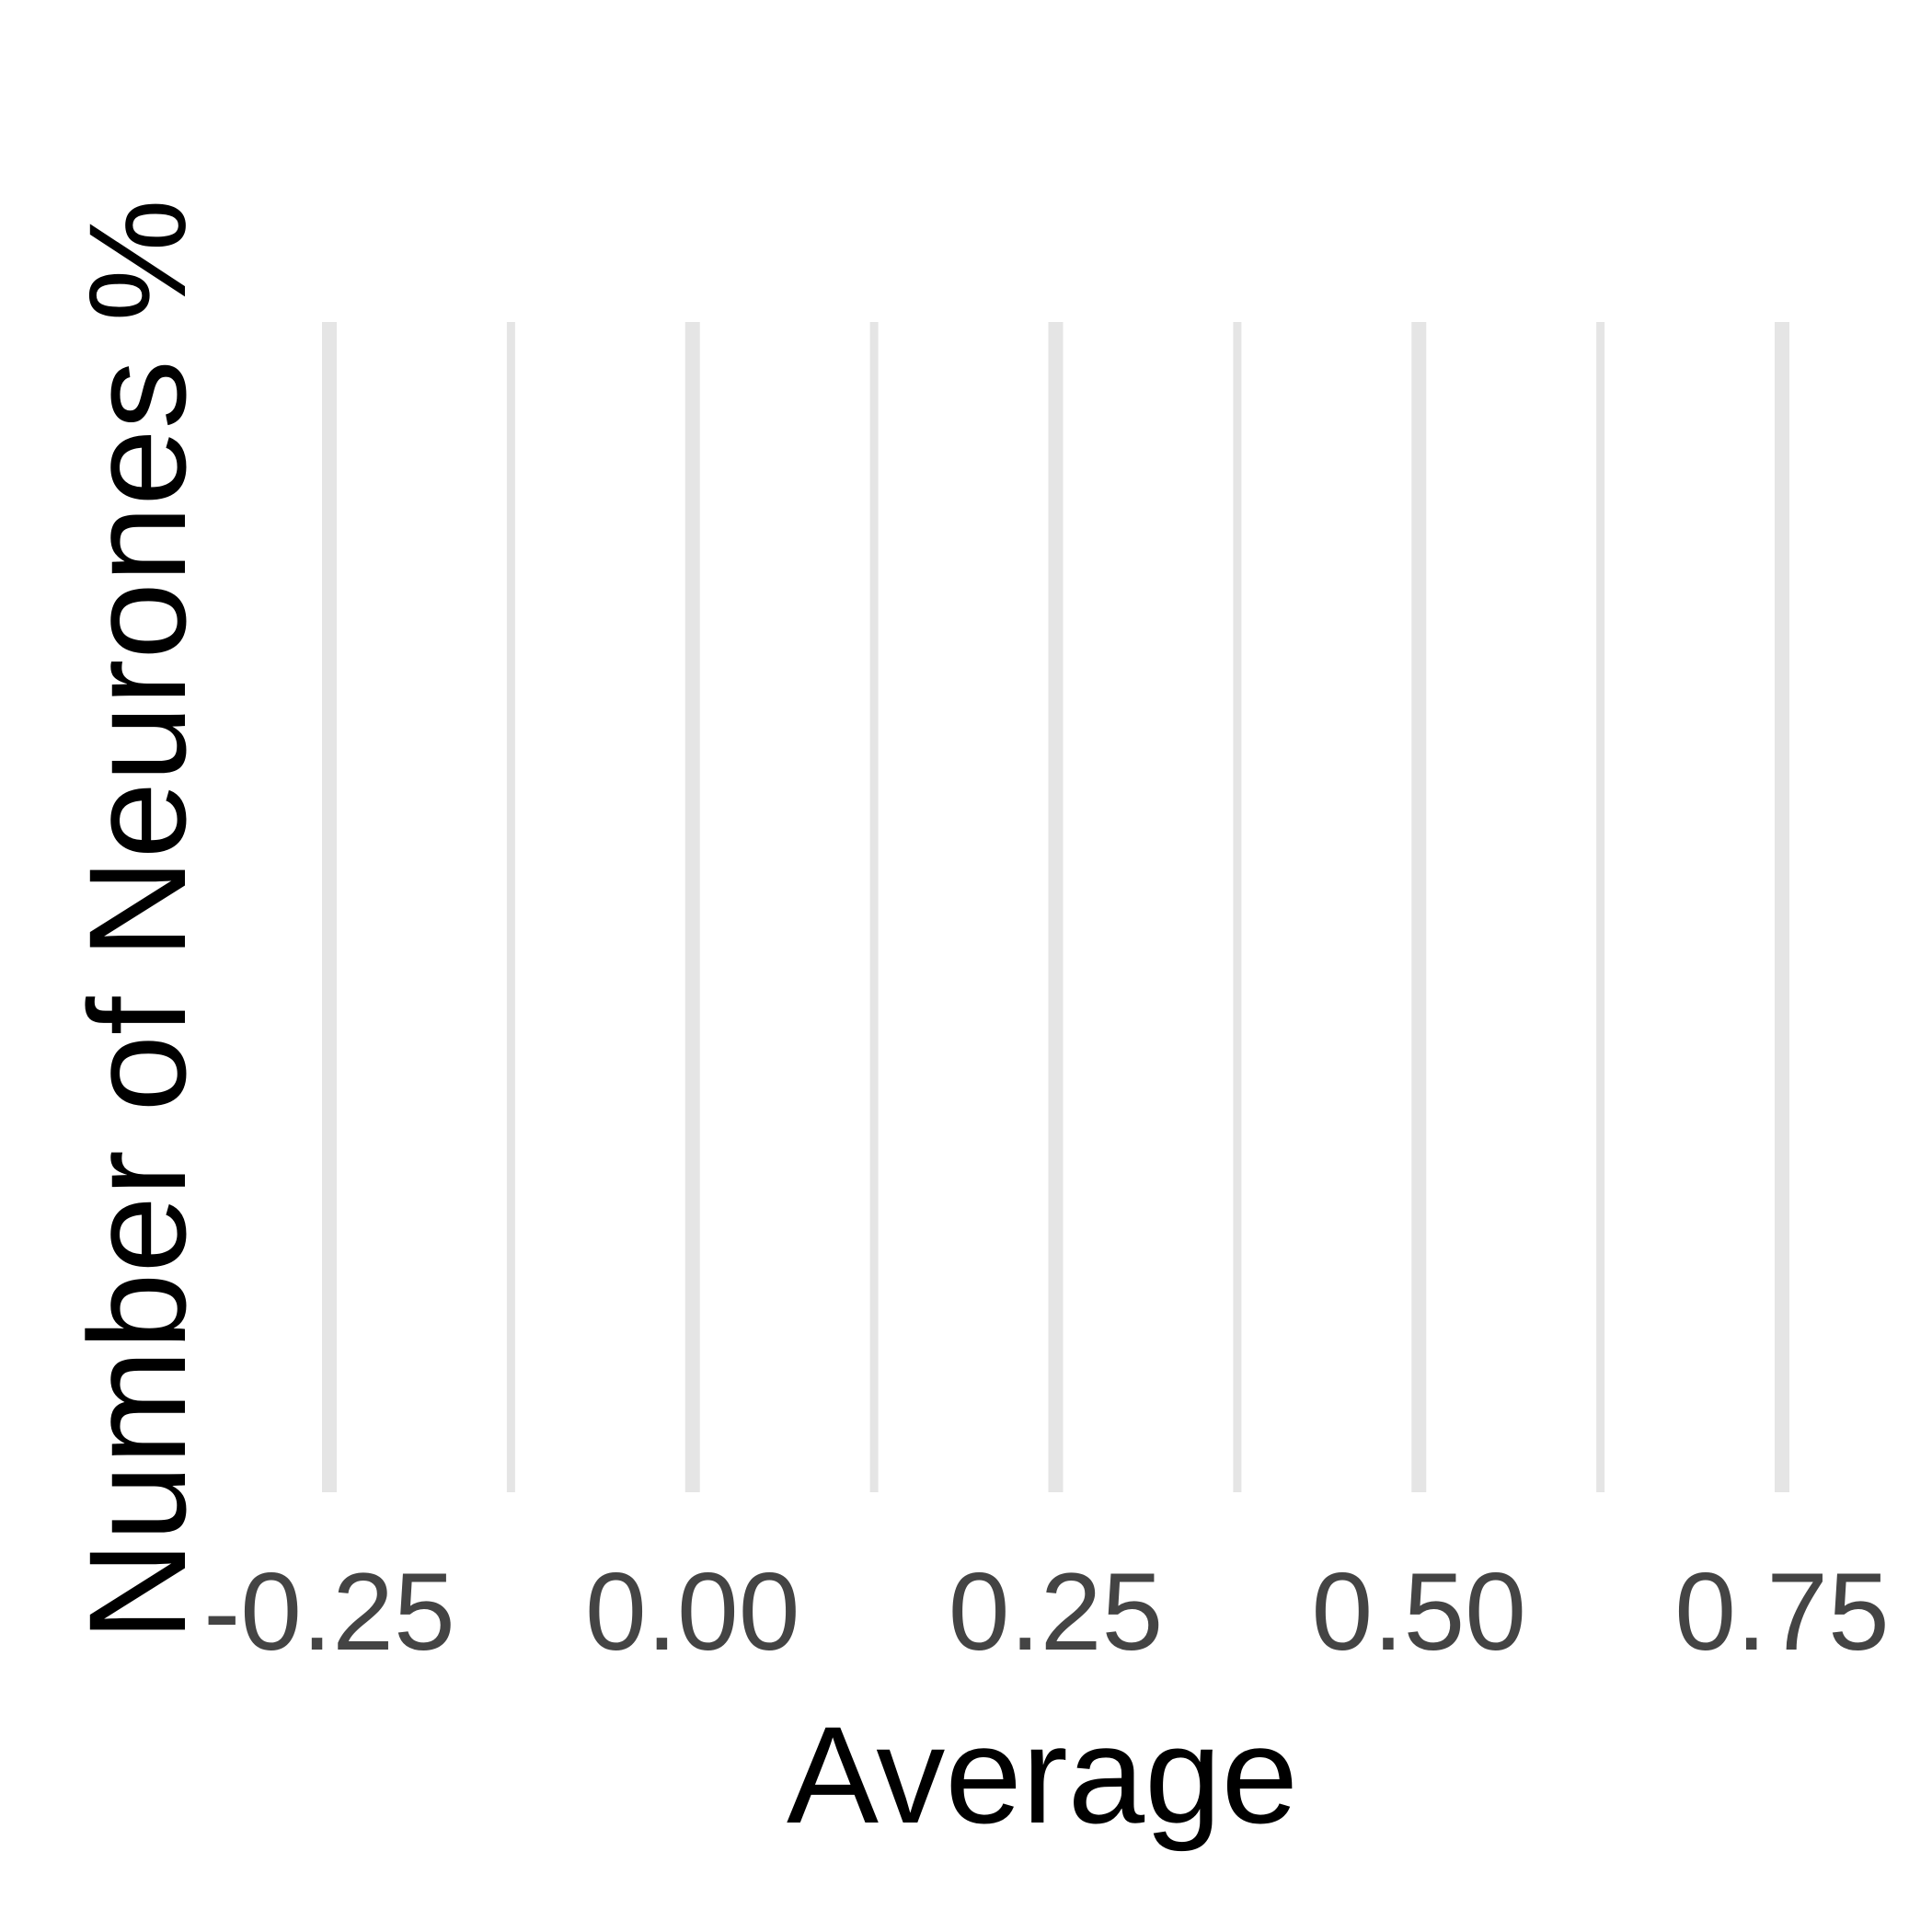  Describe the element at coordinates (329, 1611) in the screenshot. I see `x-tick-label: -0.25` at that location.